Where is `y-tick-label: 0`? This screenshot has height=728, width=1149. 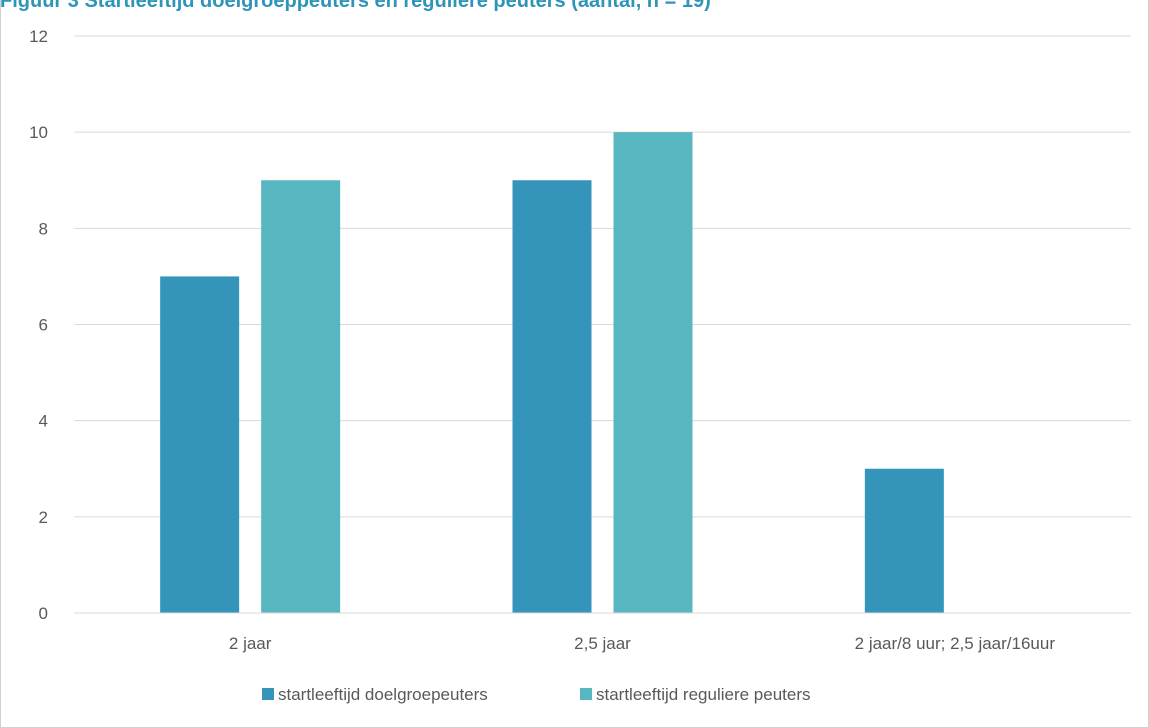 y-tick-label: 0 is located at coordinates (43, 613).